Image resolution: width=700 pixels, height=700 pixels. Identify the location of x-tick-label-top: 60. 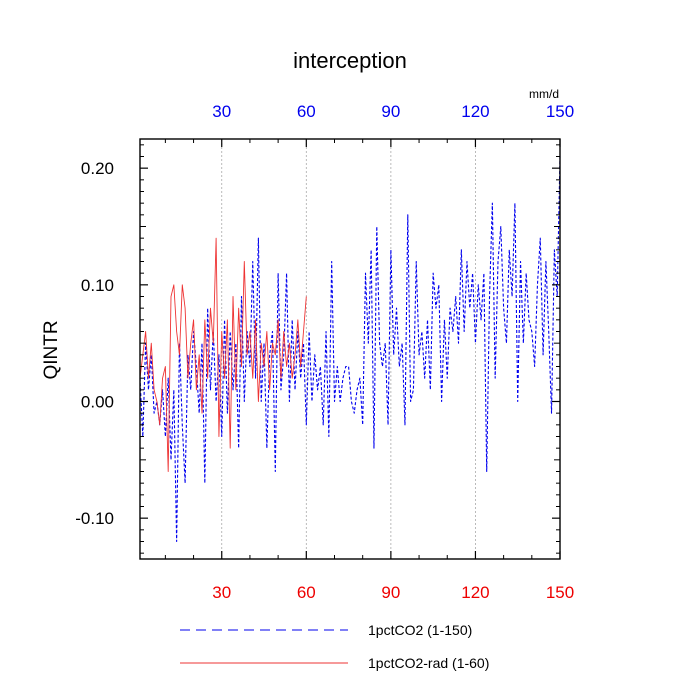
(306, 111).